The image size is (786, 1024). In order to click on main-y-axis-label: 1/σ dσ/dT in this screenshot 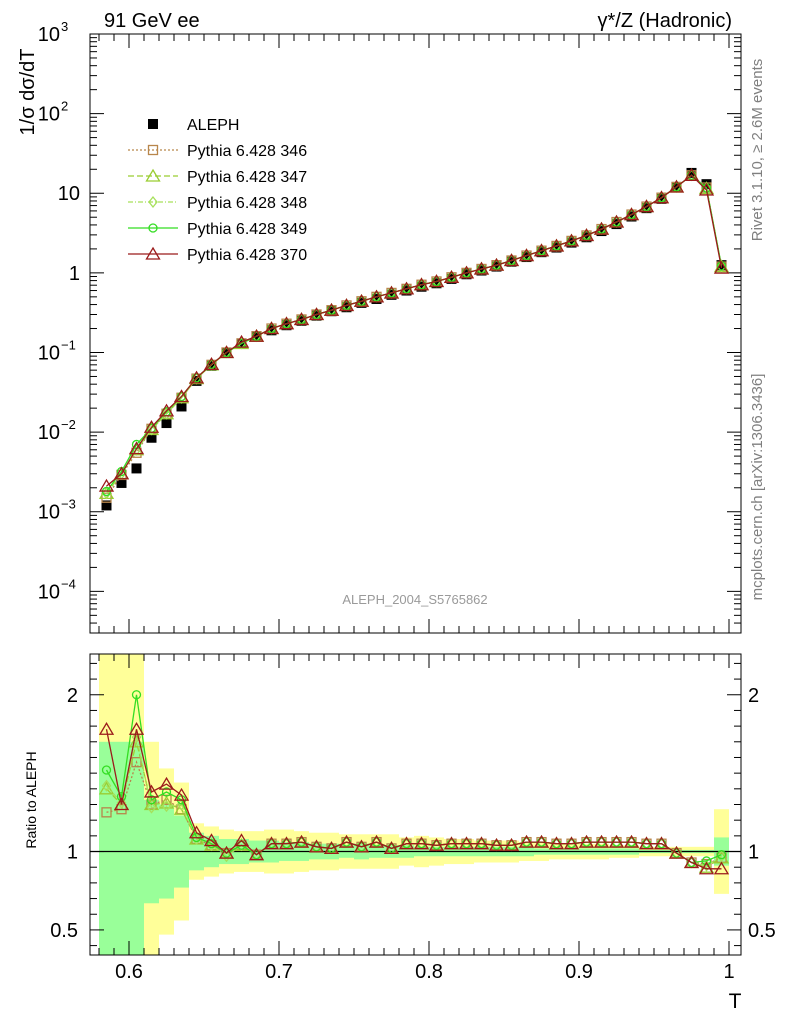, I will do `click(28, 92)`.